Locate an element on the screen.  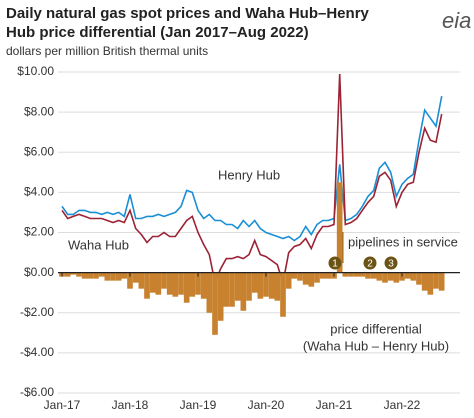
y-tick-label: -$4.00 is located at coordinates (37, 352).